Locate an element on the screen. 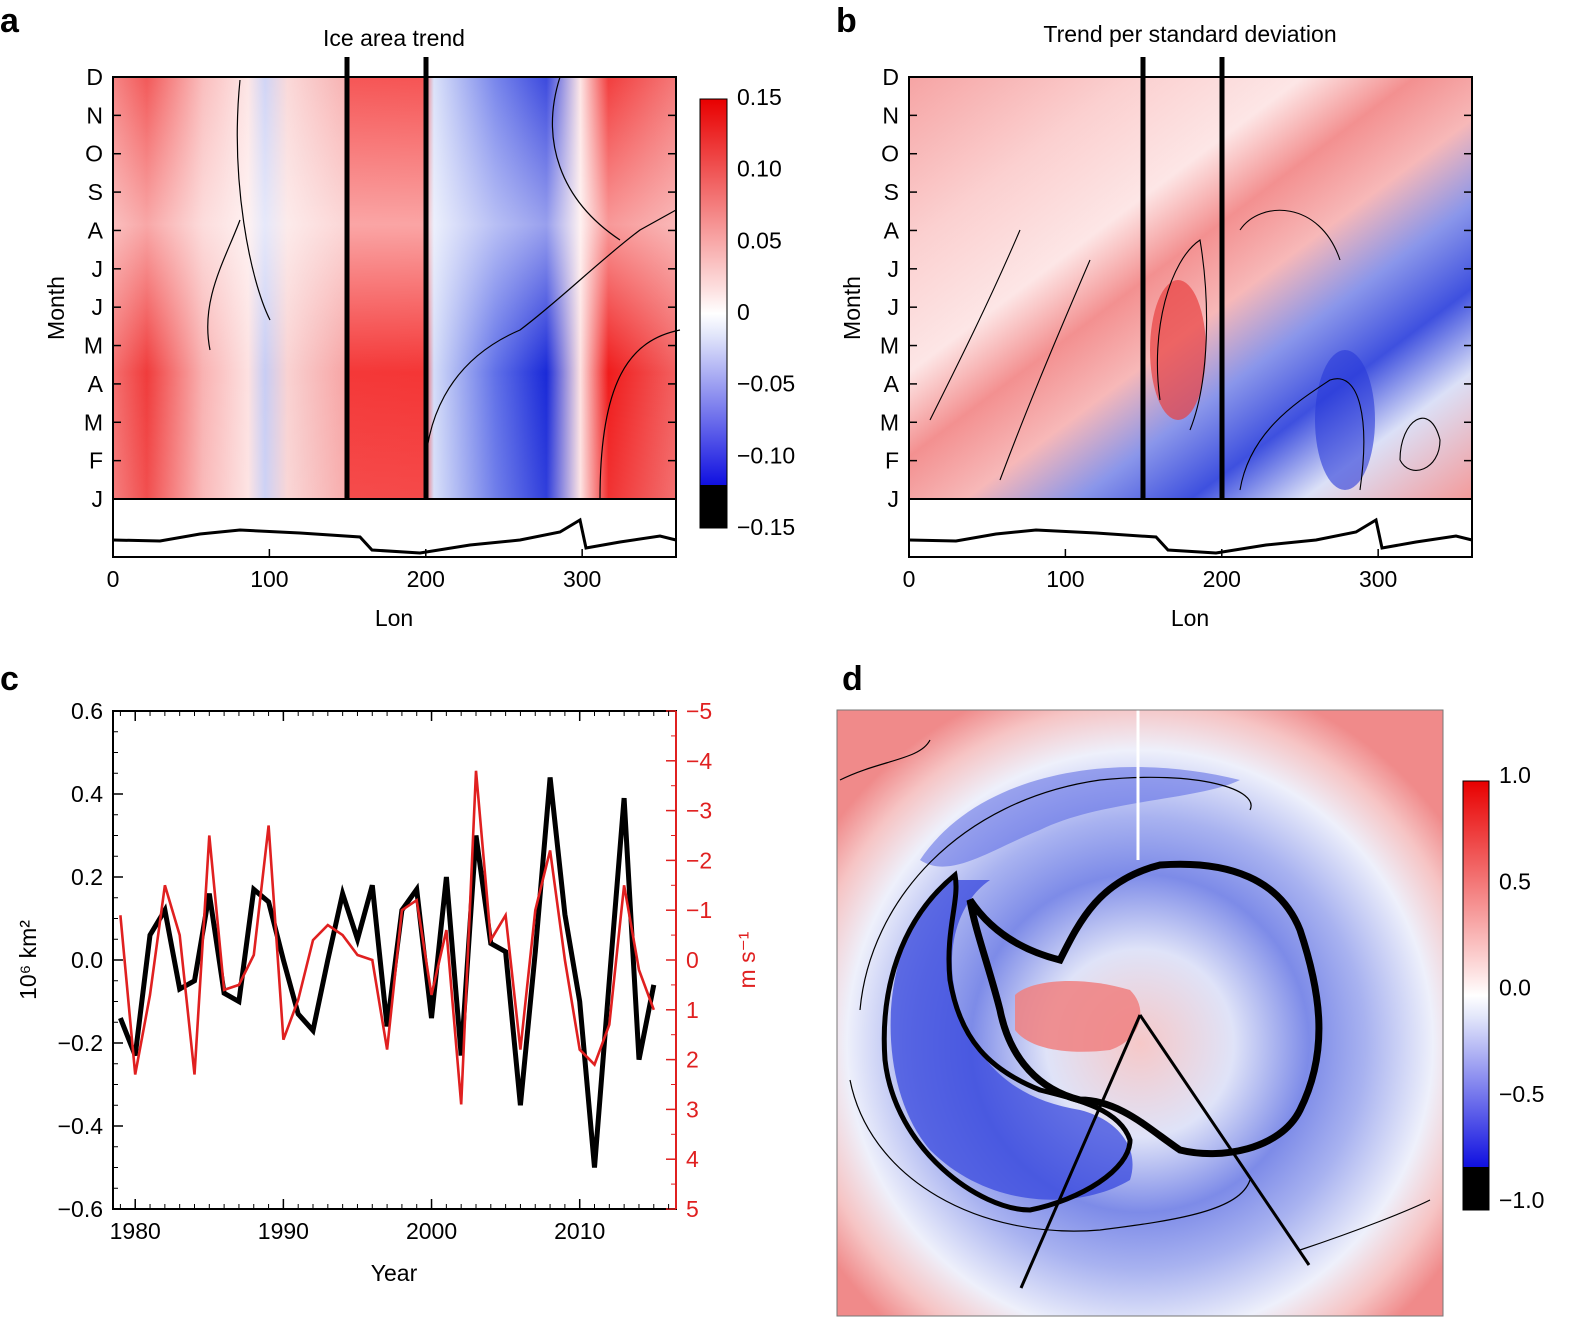 The width and height of the screenshot is (1575, 1328). panel-c-ylabel-right: m s⁻¹ is located at coordinates (747, 959).